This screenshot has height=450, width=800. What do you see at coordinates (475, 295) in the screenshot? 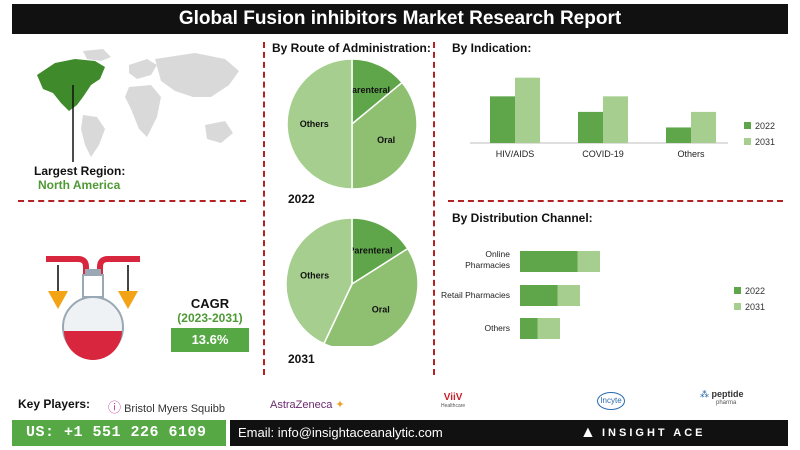
I see `y-tick-label: Retail Pharmacies` at bounding box center [475, 295].